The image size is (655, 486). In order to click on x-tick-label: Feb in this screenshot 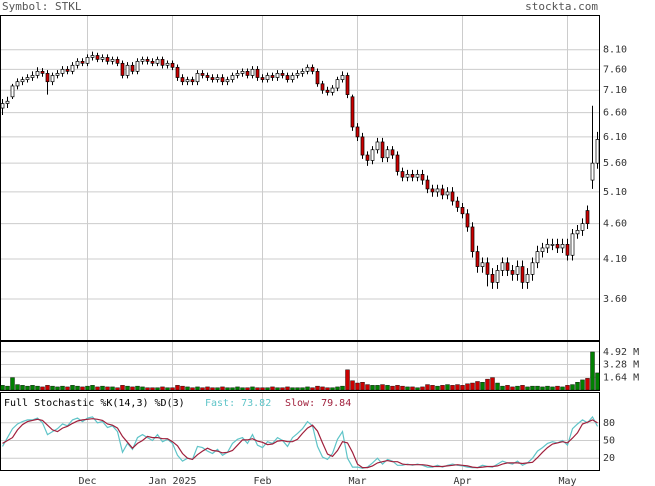, I will do `click(262, 481)`.